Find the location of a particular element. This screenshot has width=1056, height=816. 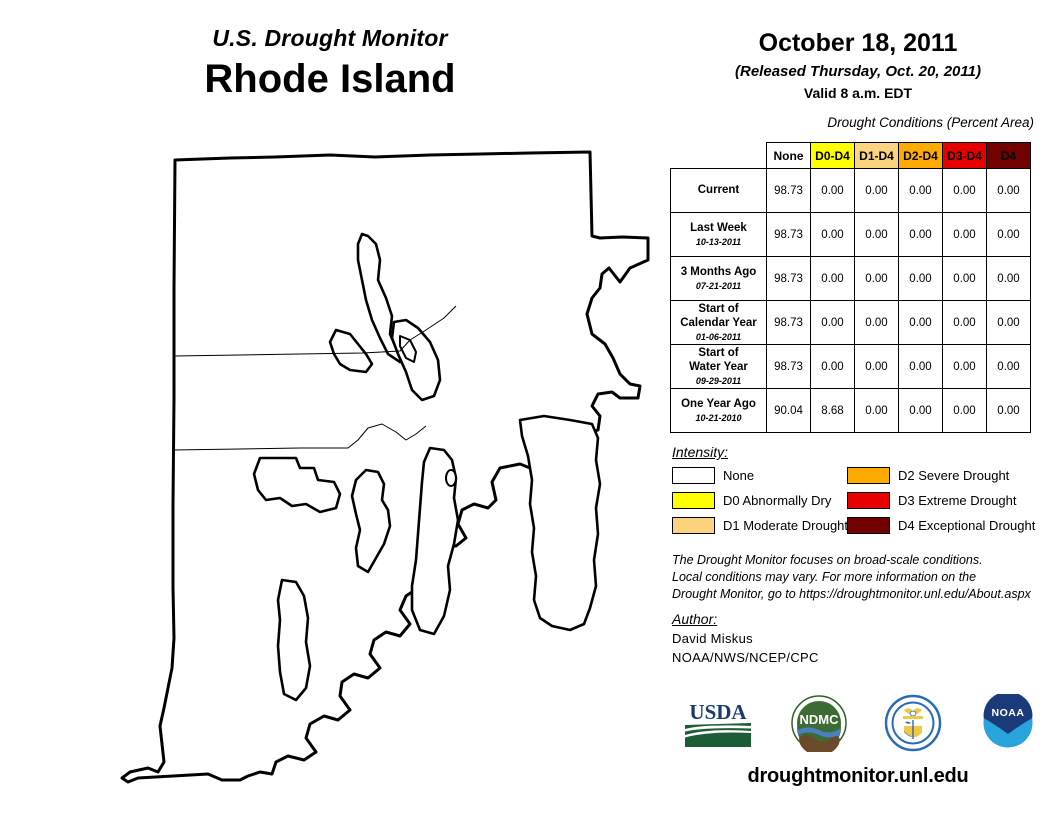

noaa-logo: NOAA is located at coordinates (1008, 724).